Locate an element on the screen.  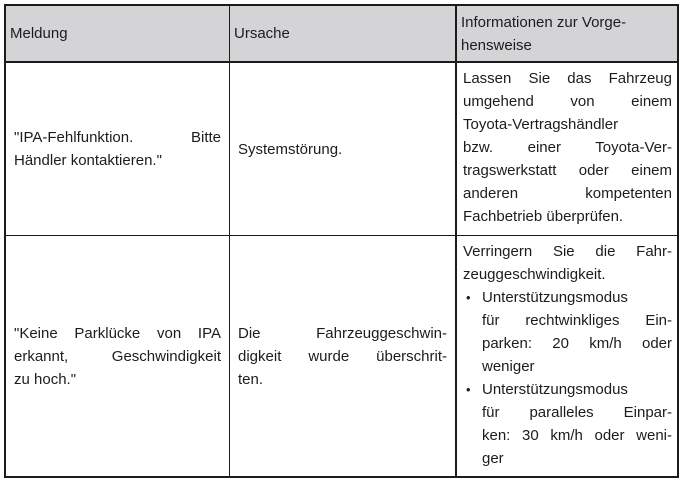
text-line: zu hoch." is located at coordinates (45, 379).